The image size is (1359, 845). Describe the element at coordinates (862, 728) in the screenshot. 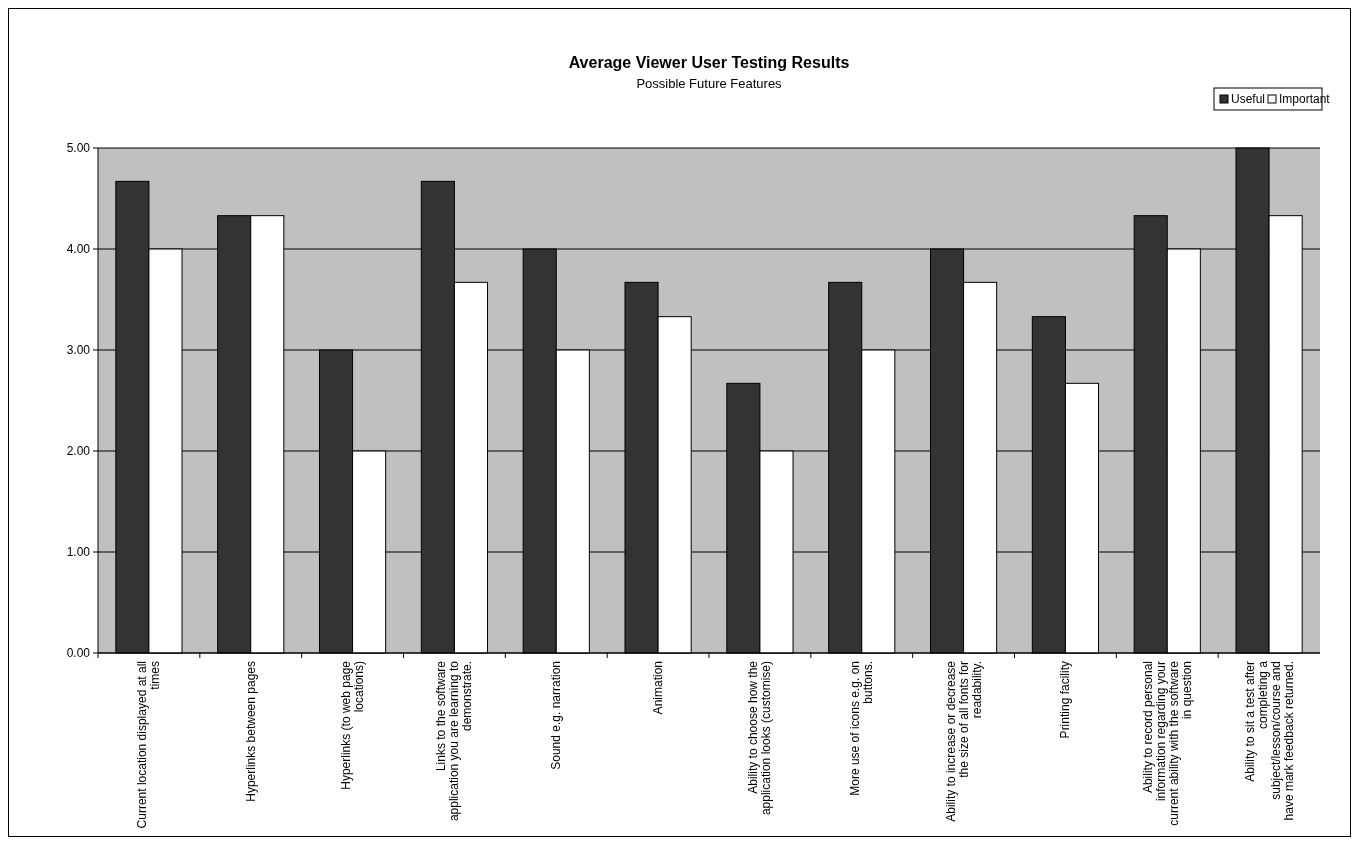

I see `x-tick-label: More use of icons e.g. on buttons.` at that location.